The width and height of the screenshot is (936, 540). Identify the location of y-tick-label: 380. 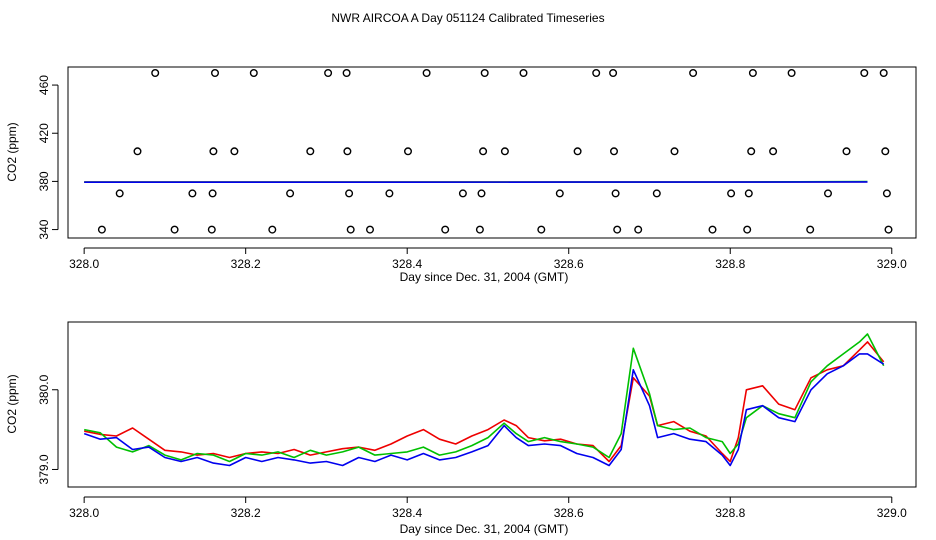
(44, 181).